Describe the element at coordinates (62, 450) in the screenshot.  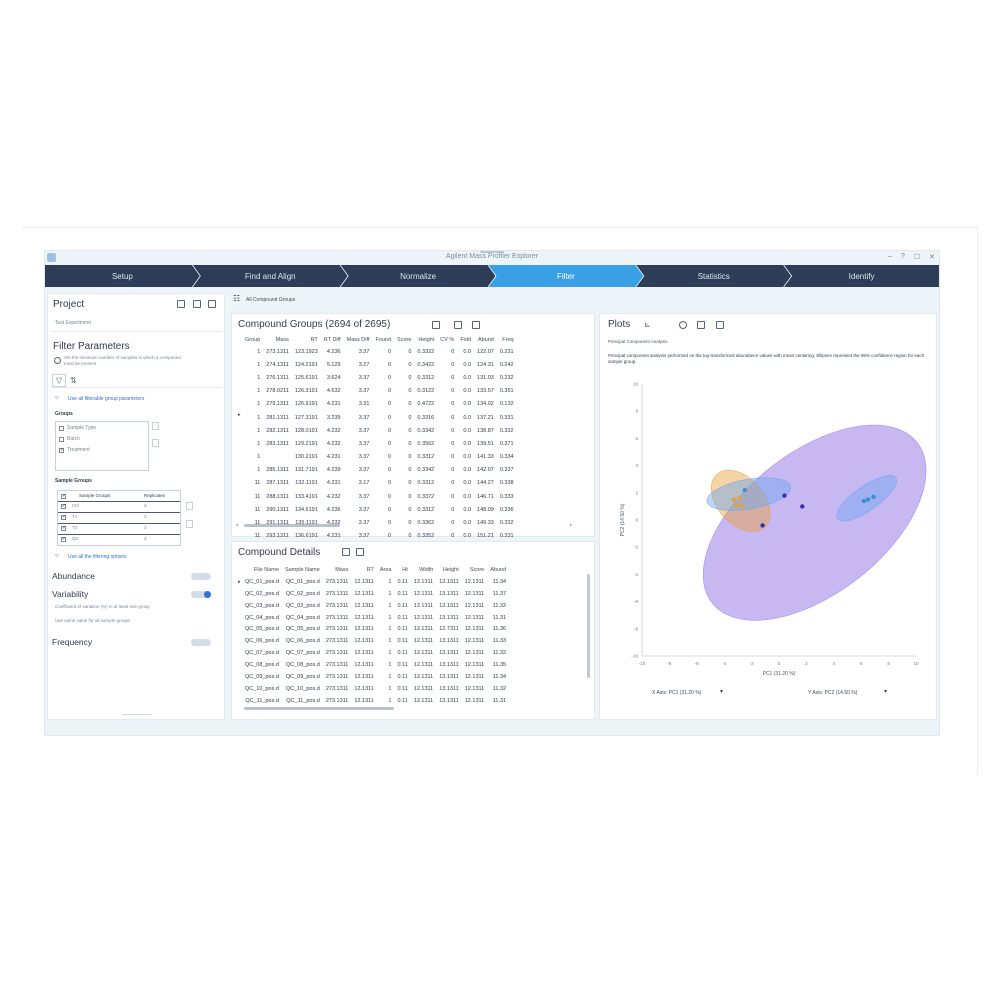
I see `group-checkbox-checked: ✓` at that location.